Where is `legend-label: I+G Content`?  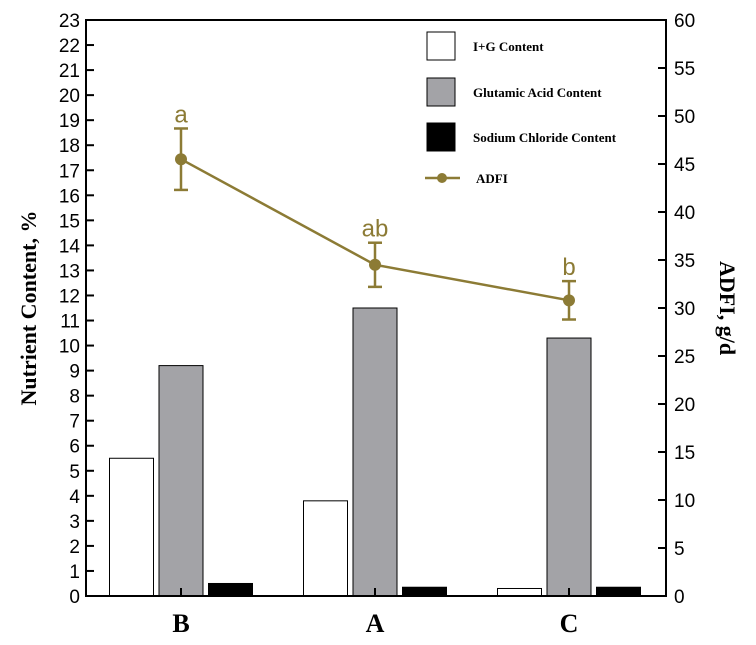
legend-label: I+G Content is located at coordinates (508, 46).